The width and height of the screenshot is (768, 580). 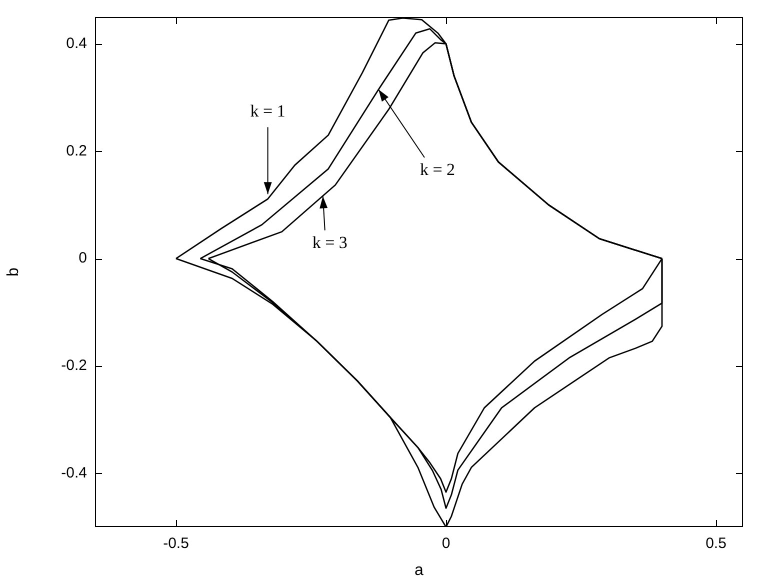 What do you see at coordinates (330, 242) in the screenshot?
I see `annotation: k = 3` at bounding box center [330, 242].